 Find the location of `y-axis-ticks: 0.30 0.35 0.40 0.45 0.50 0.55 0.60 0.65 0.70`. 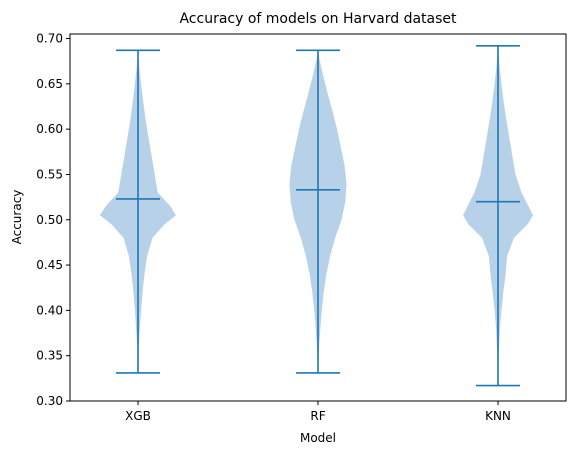

y-axis-ticks: 0.30 0.35 0.40 0.45 0.50 0.55 0.60 0.65 0.70 is located at coordinates (53, 220).